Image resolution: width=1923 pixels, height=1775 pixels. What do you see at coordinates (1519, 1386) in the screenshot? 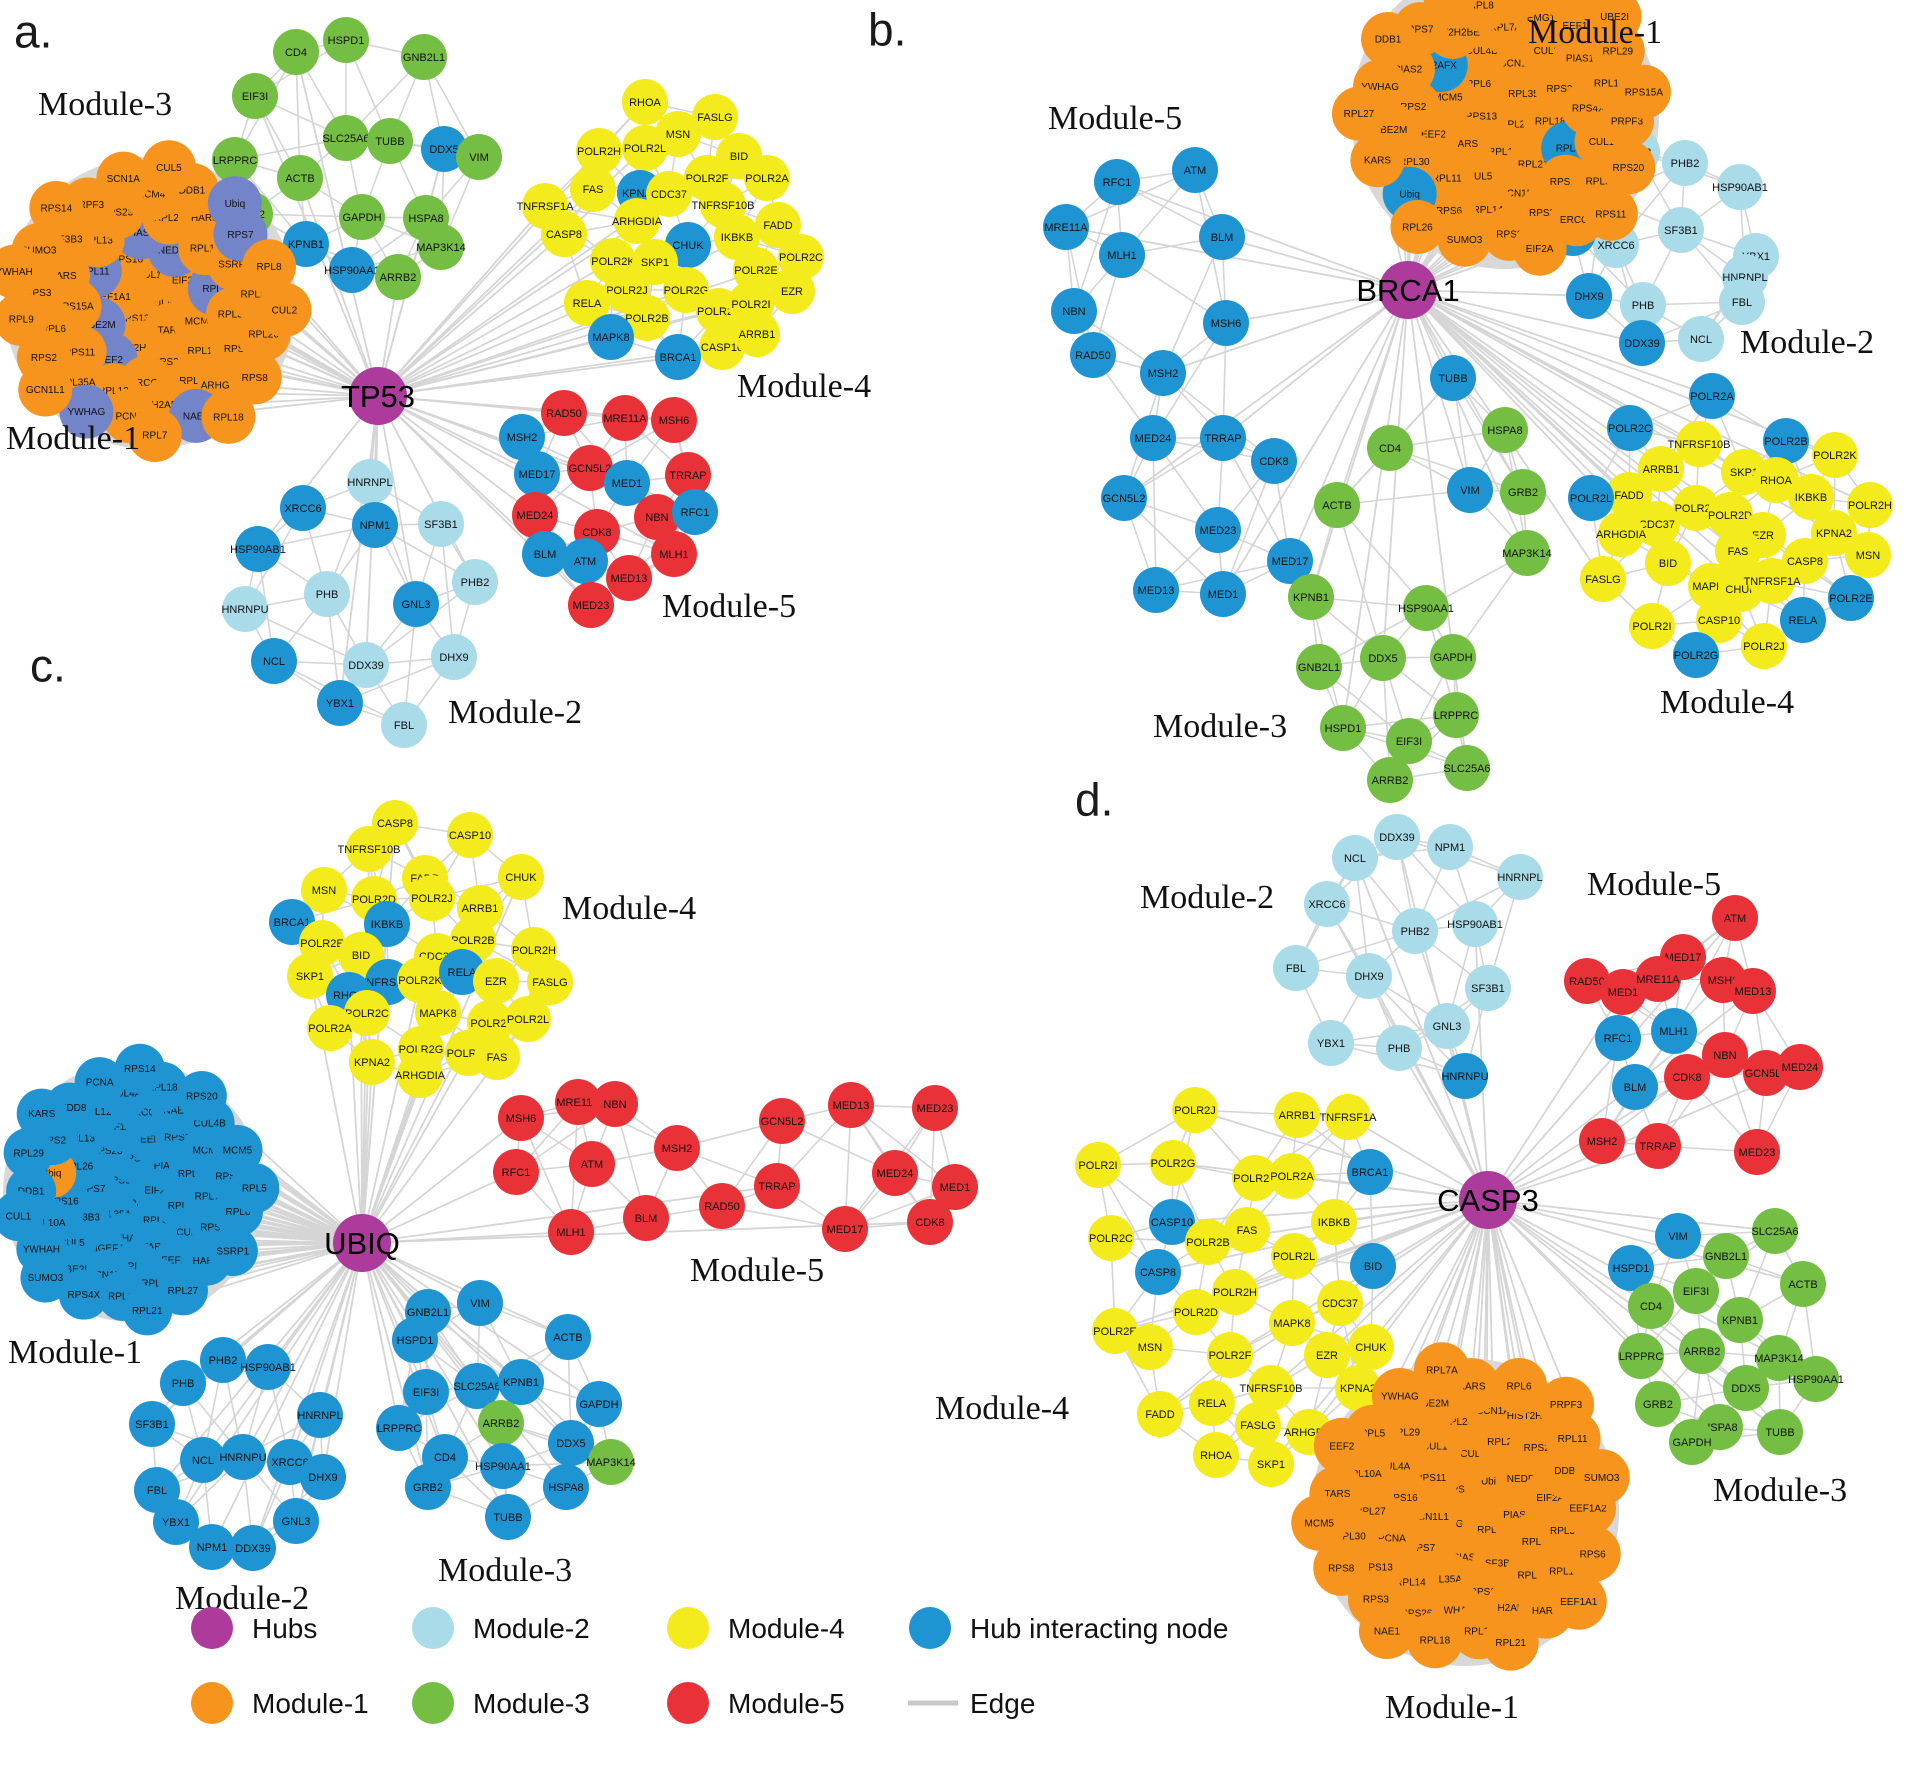
I see `node-label-RPL6: RPL6` at bounding box center [1519, 1386].